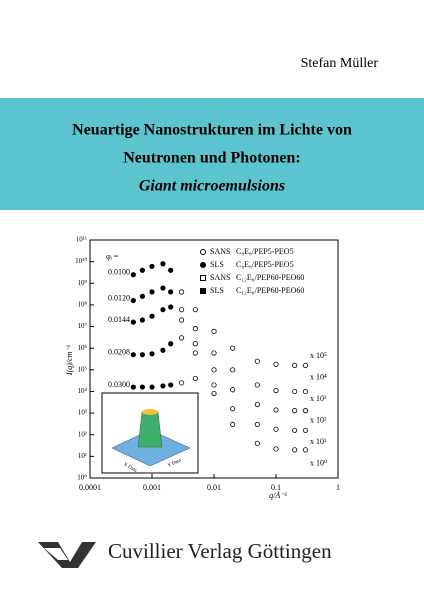  I want to click on phi-label: 0.0100, so click(119, 271).